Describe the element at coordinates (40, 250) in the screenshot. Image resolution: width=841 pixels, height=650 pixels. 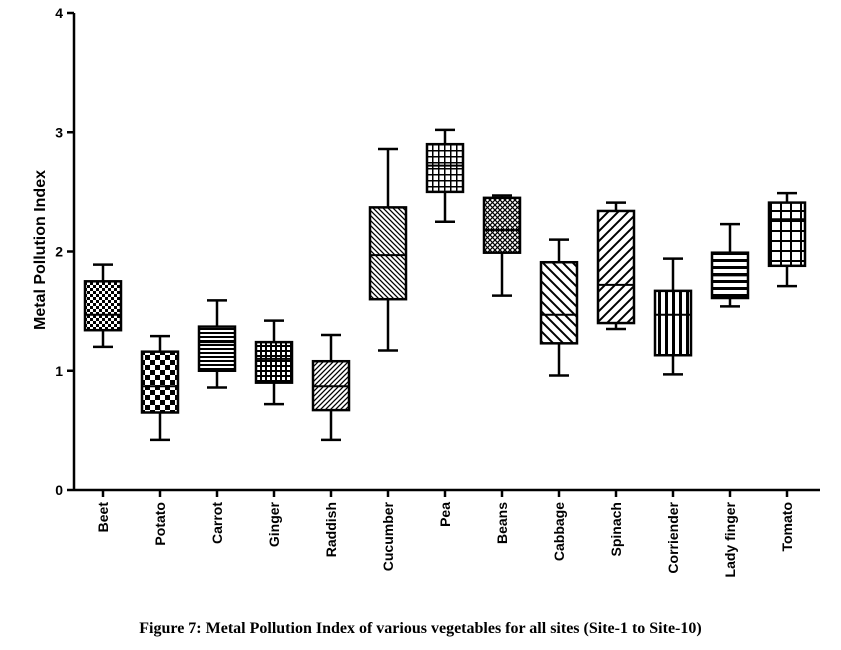
I see `y-axis-label: Metal Pollution Index` at that location.